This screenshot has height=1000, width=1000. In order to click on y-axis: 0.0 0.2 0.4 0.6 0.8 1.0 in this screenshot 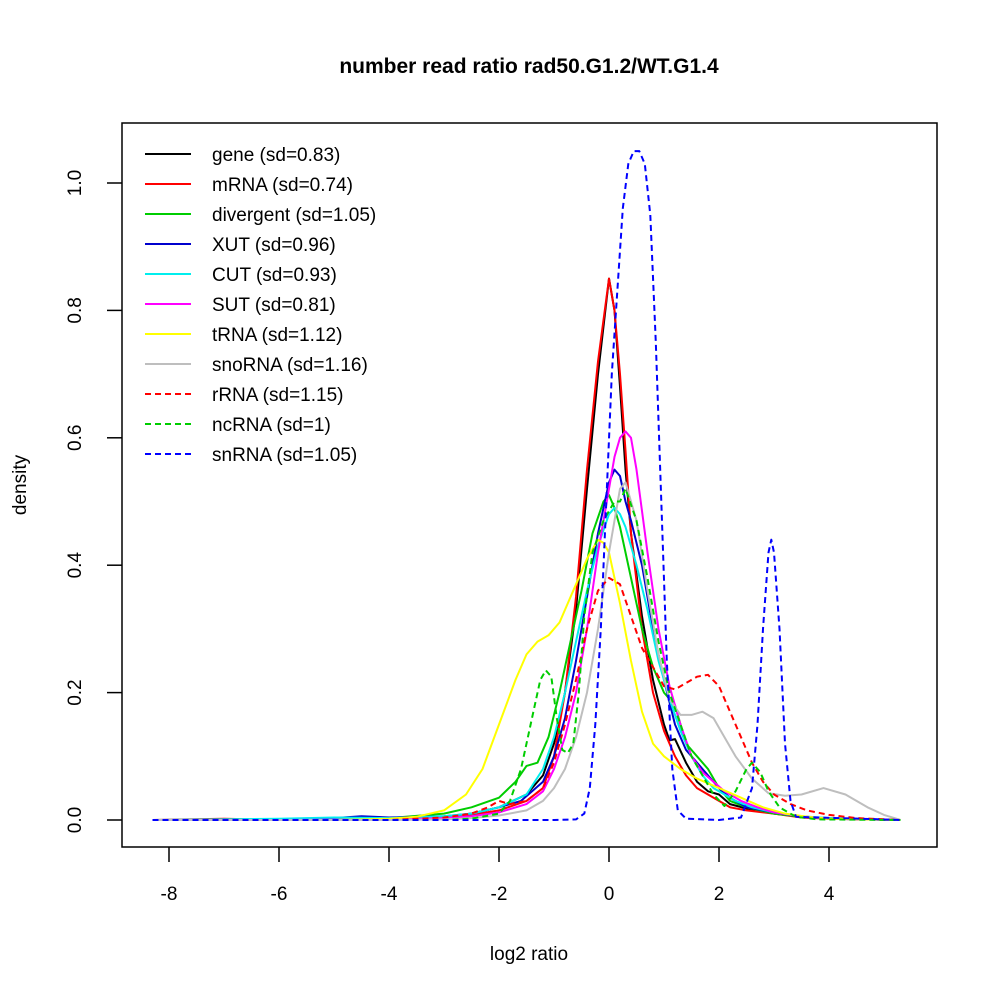, I will do `click(93, 501)`.